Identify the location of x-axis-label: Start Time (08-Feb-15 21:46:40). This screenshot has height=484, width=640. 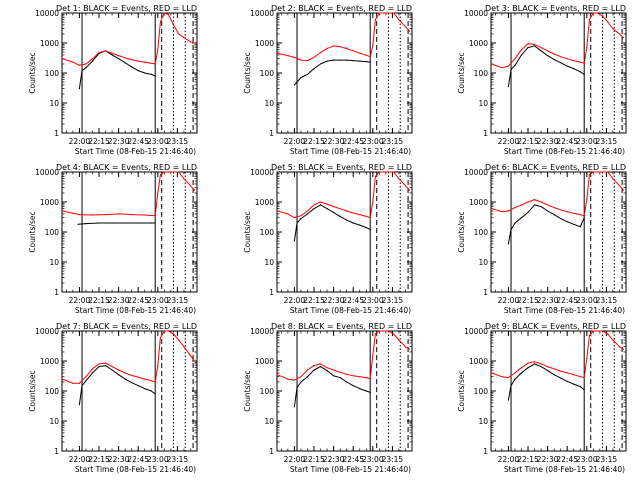
(350, 310).